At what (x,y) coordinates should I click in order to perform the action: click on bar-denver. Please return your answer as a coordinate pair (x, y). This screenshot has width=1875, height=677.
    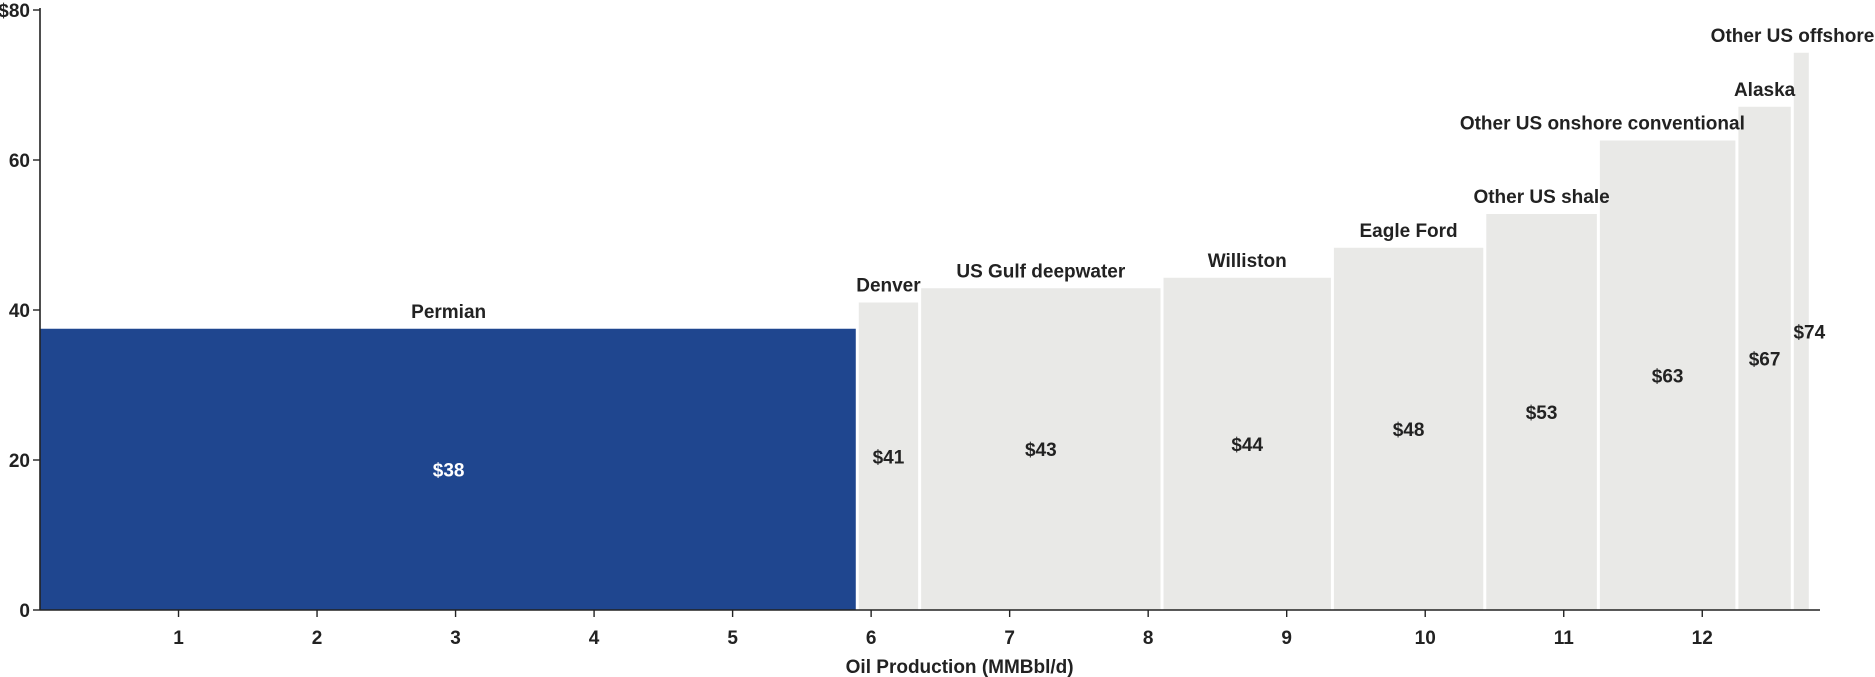
    Looking at the image, I should click on (888, 456).